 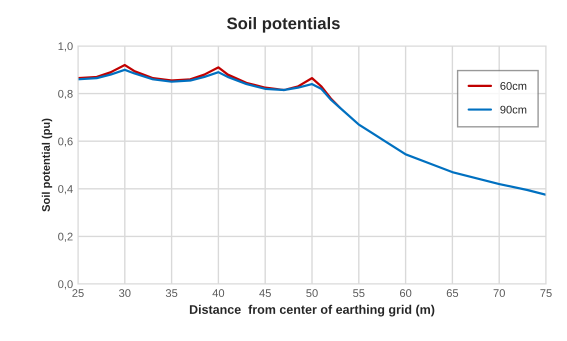 I want to click on x-tick-label: 60, so click(x=406, y=293).